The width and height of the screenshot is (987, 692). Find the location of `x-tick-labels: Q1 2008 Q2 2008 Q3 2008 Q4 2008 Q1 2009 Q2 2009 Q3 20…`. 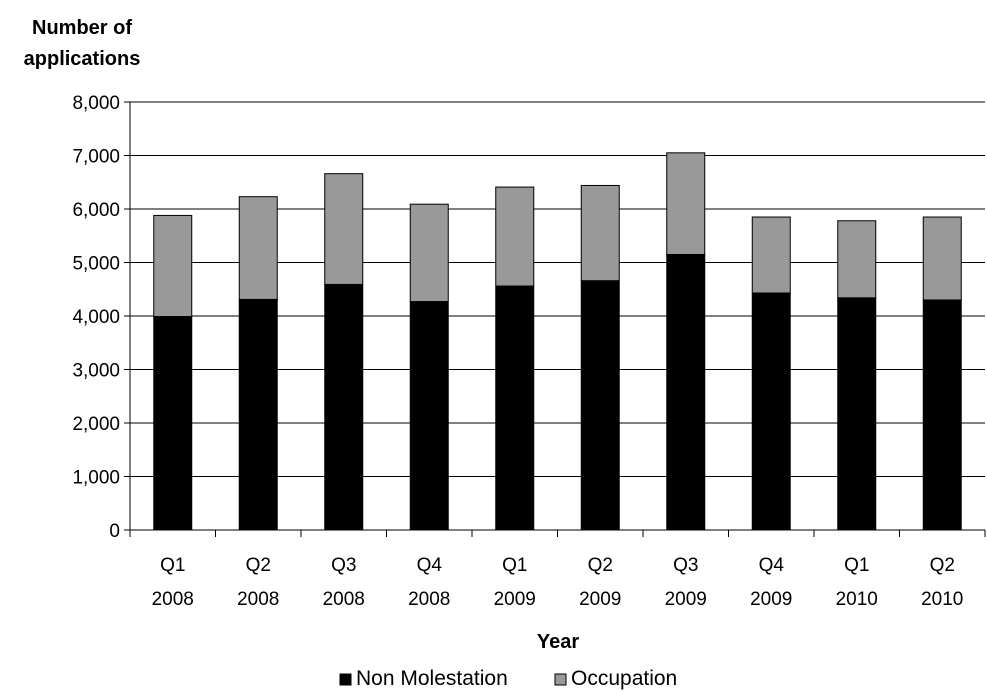

x-tick-labels: Q1 2008 Q2 2008 Q3 2008 Q4 2008 Q1 2009 Q2 2009 Q3 20… is located at coordinates (558, 582).